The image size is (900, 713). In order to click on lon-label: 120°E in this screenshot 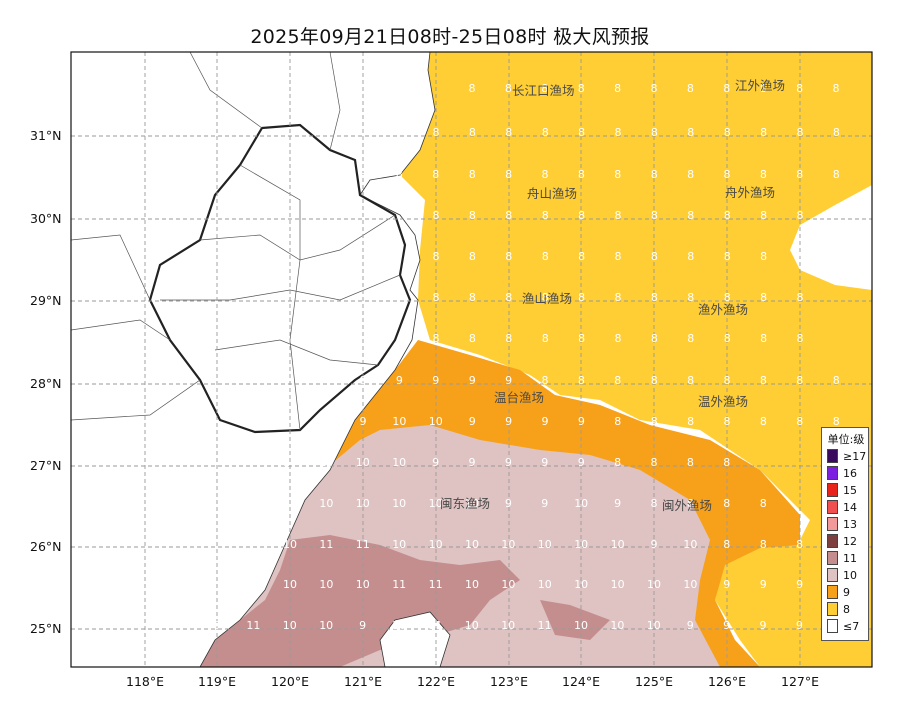, I will do `click(290, 681)`.